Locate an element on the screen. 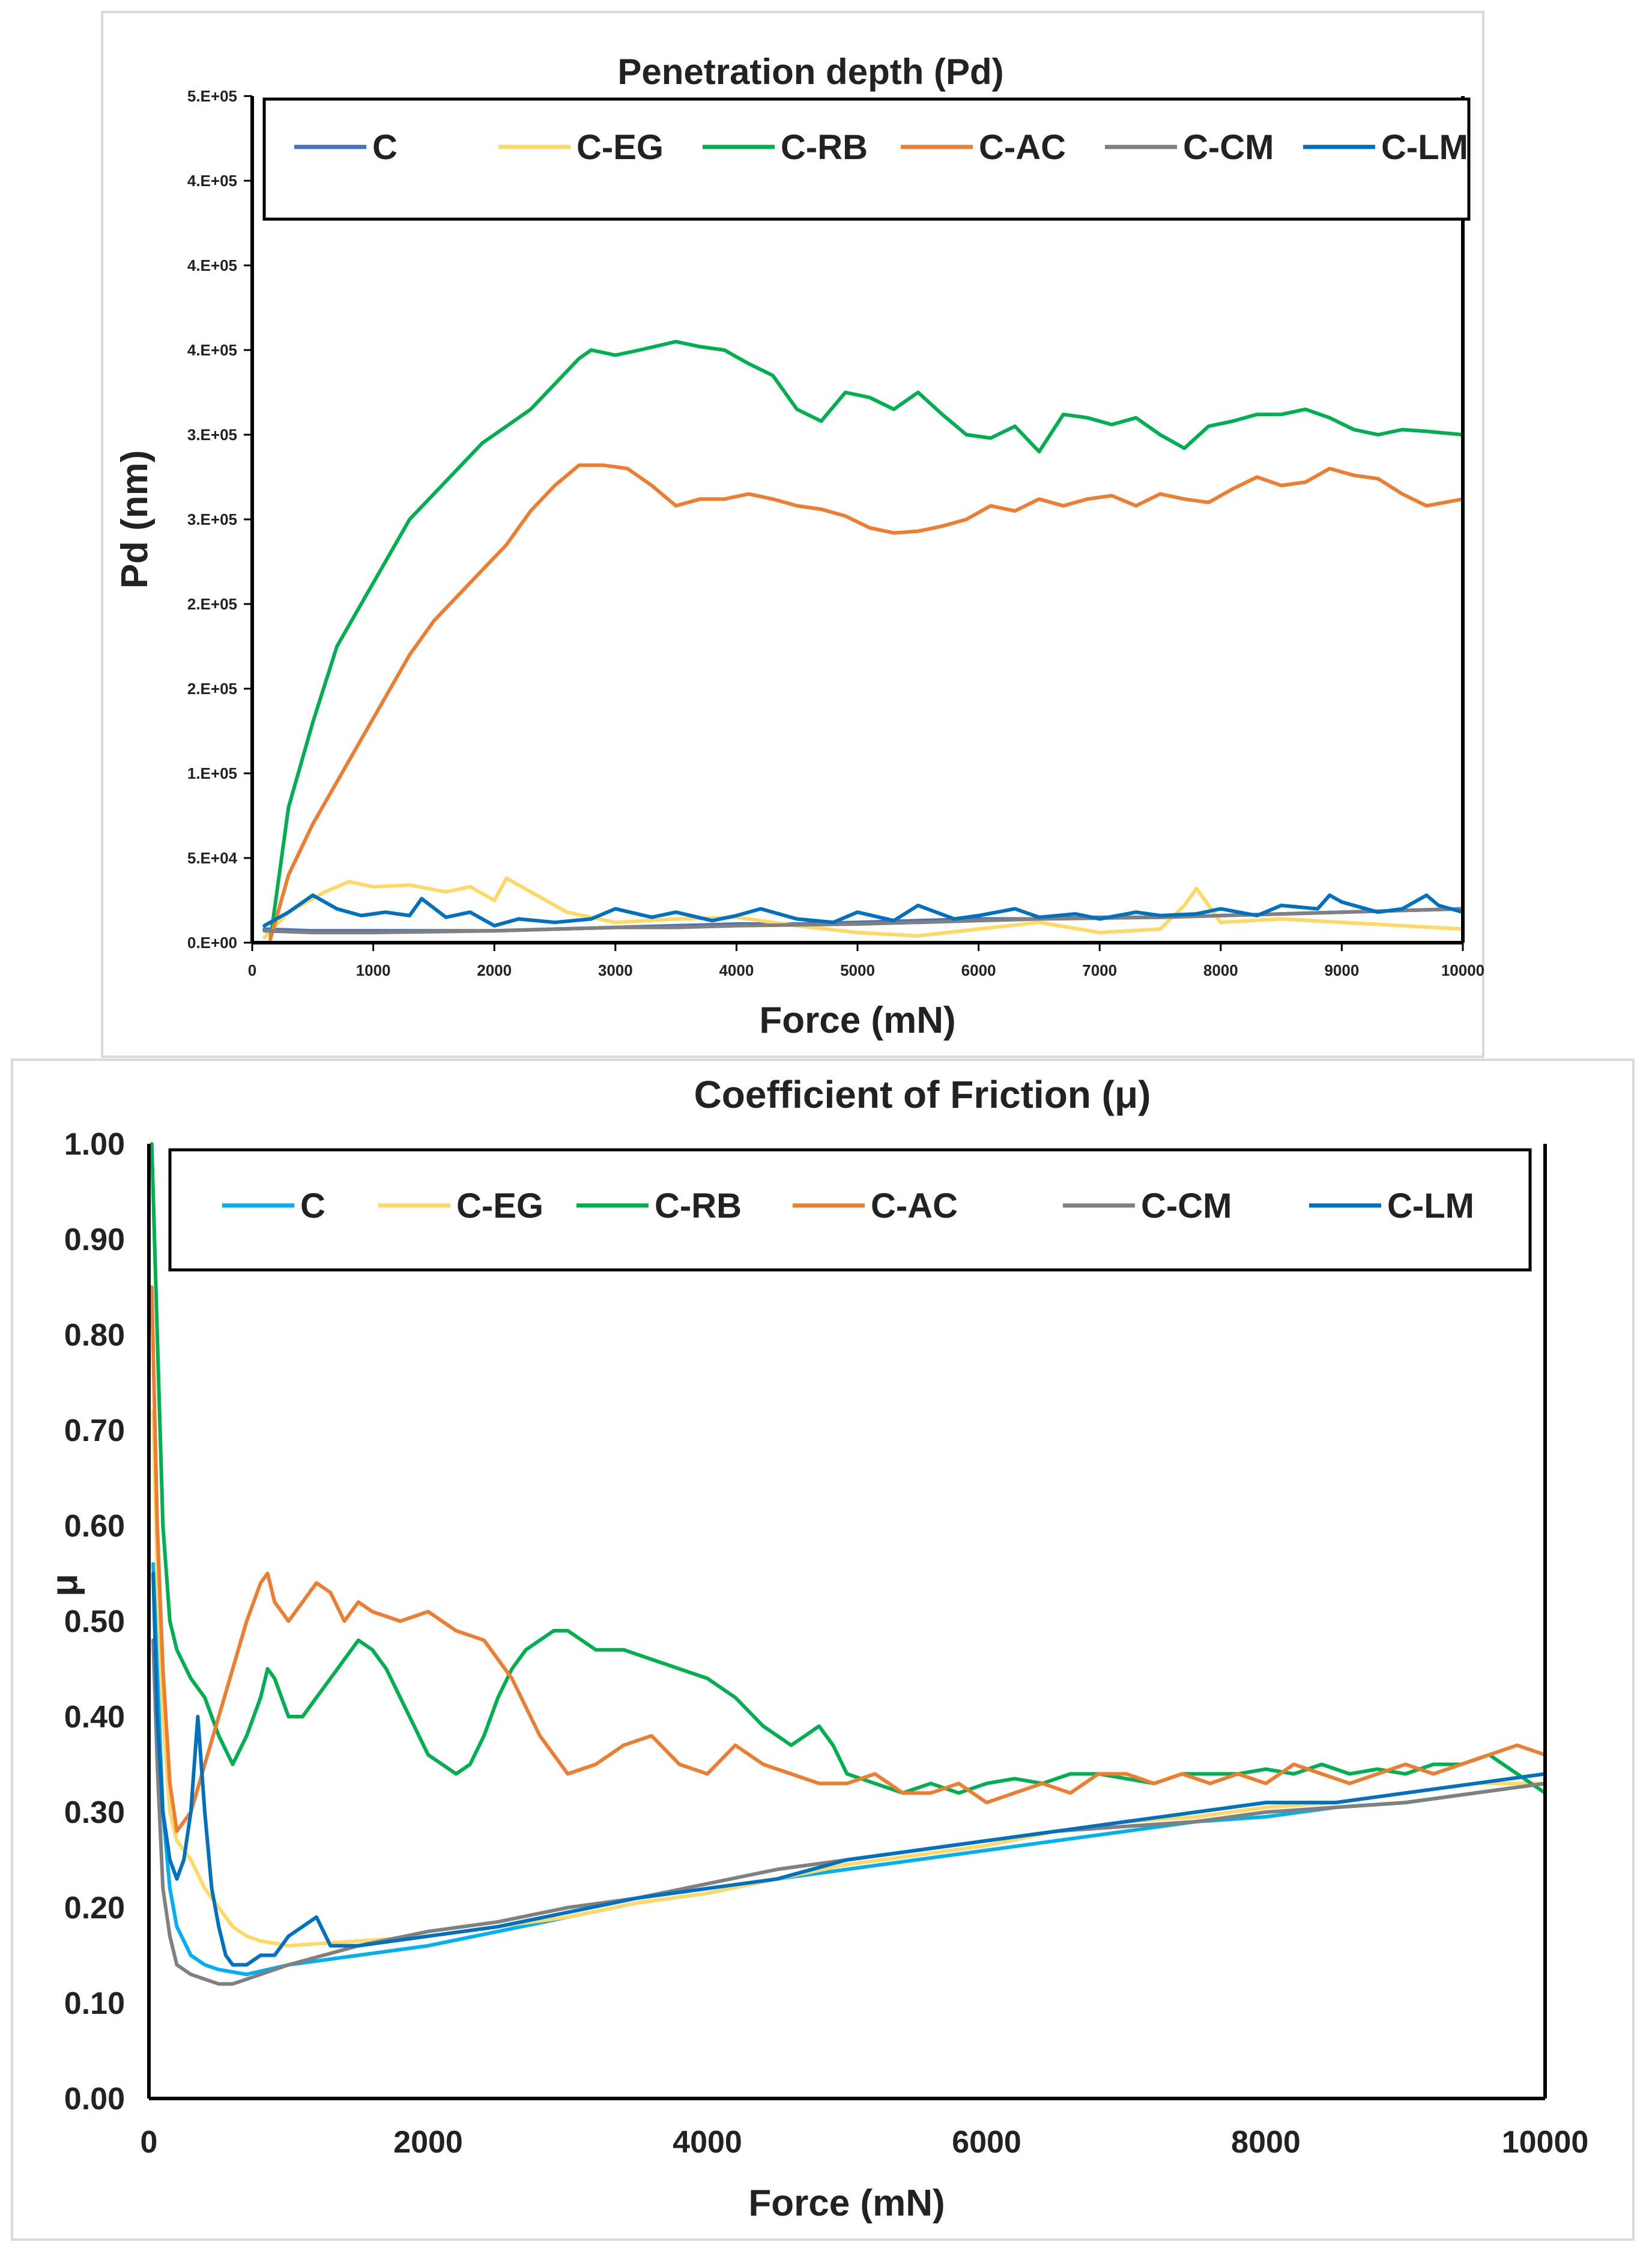  chart-2-x-tick-label: 8000 is located at coordinates (1266, 2142).